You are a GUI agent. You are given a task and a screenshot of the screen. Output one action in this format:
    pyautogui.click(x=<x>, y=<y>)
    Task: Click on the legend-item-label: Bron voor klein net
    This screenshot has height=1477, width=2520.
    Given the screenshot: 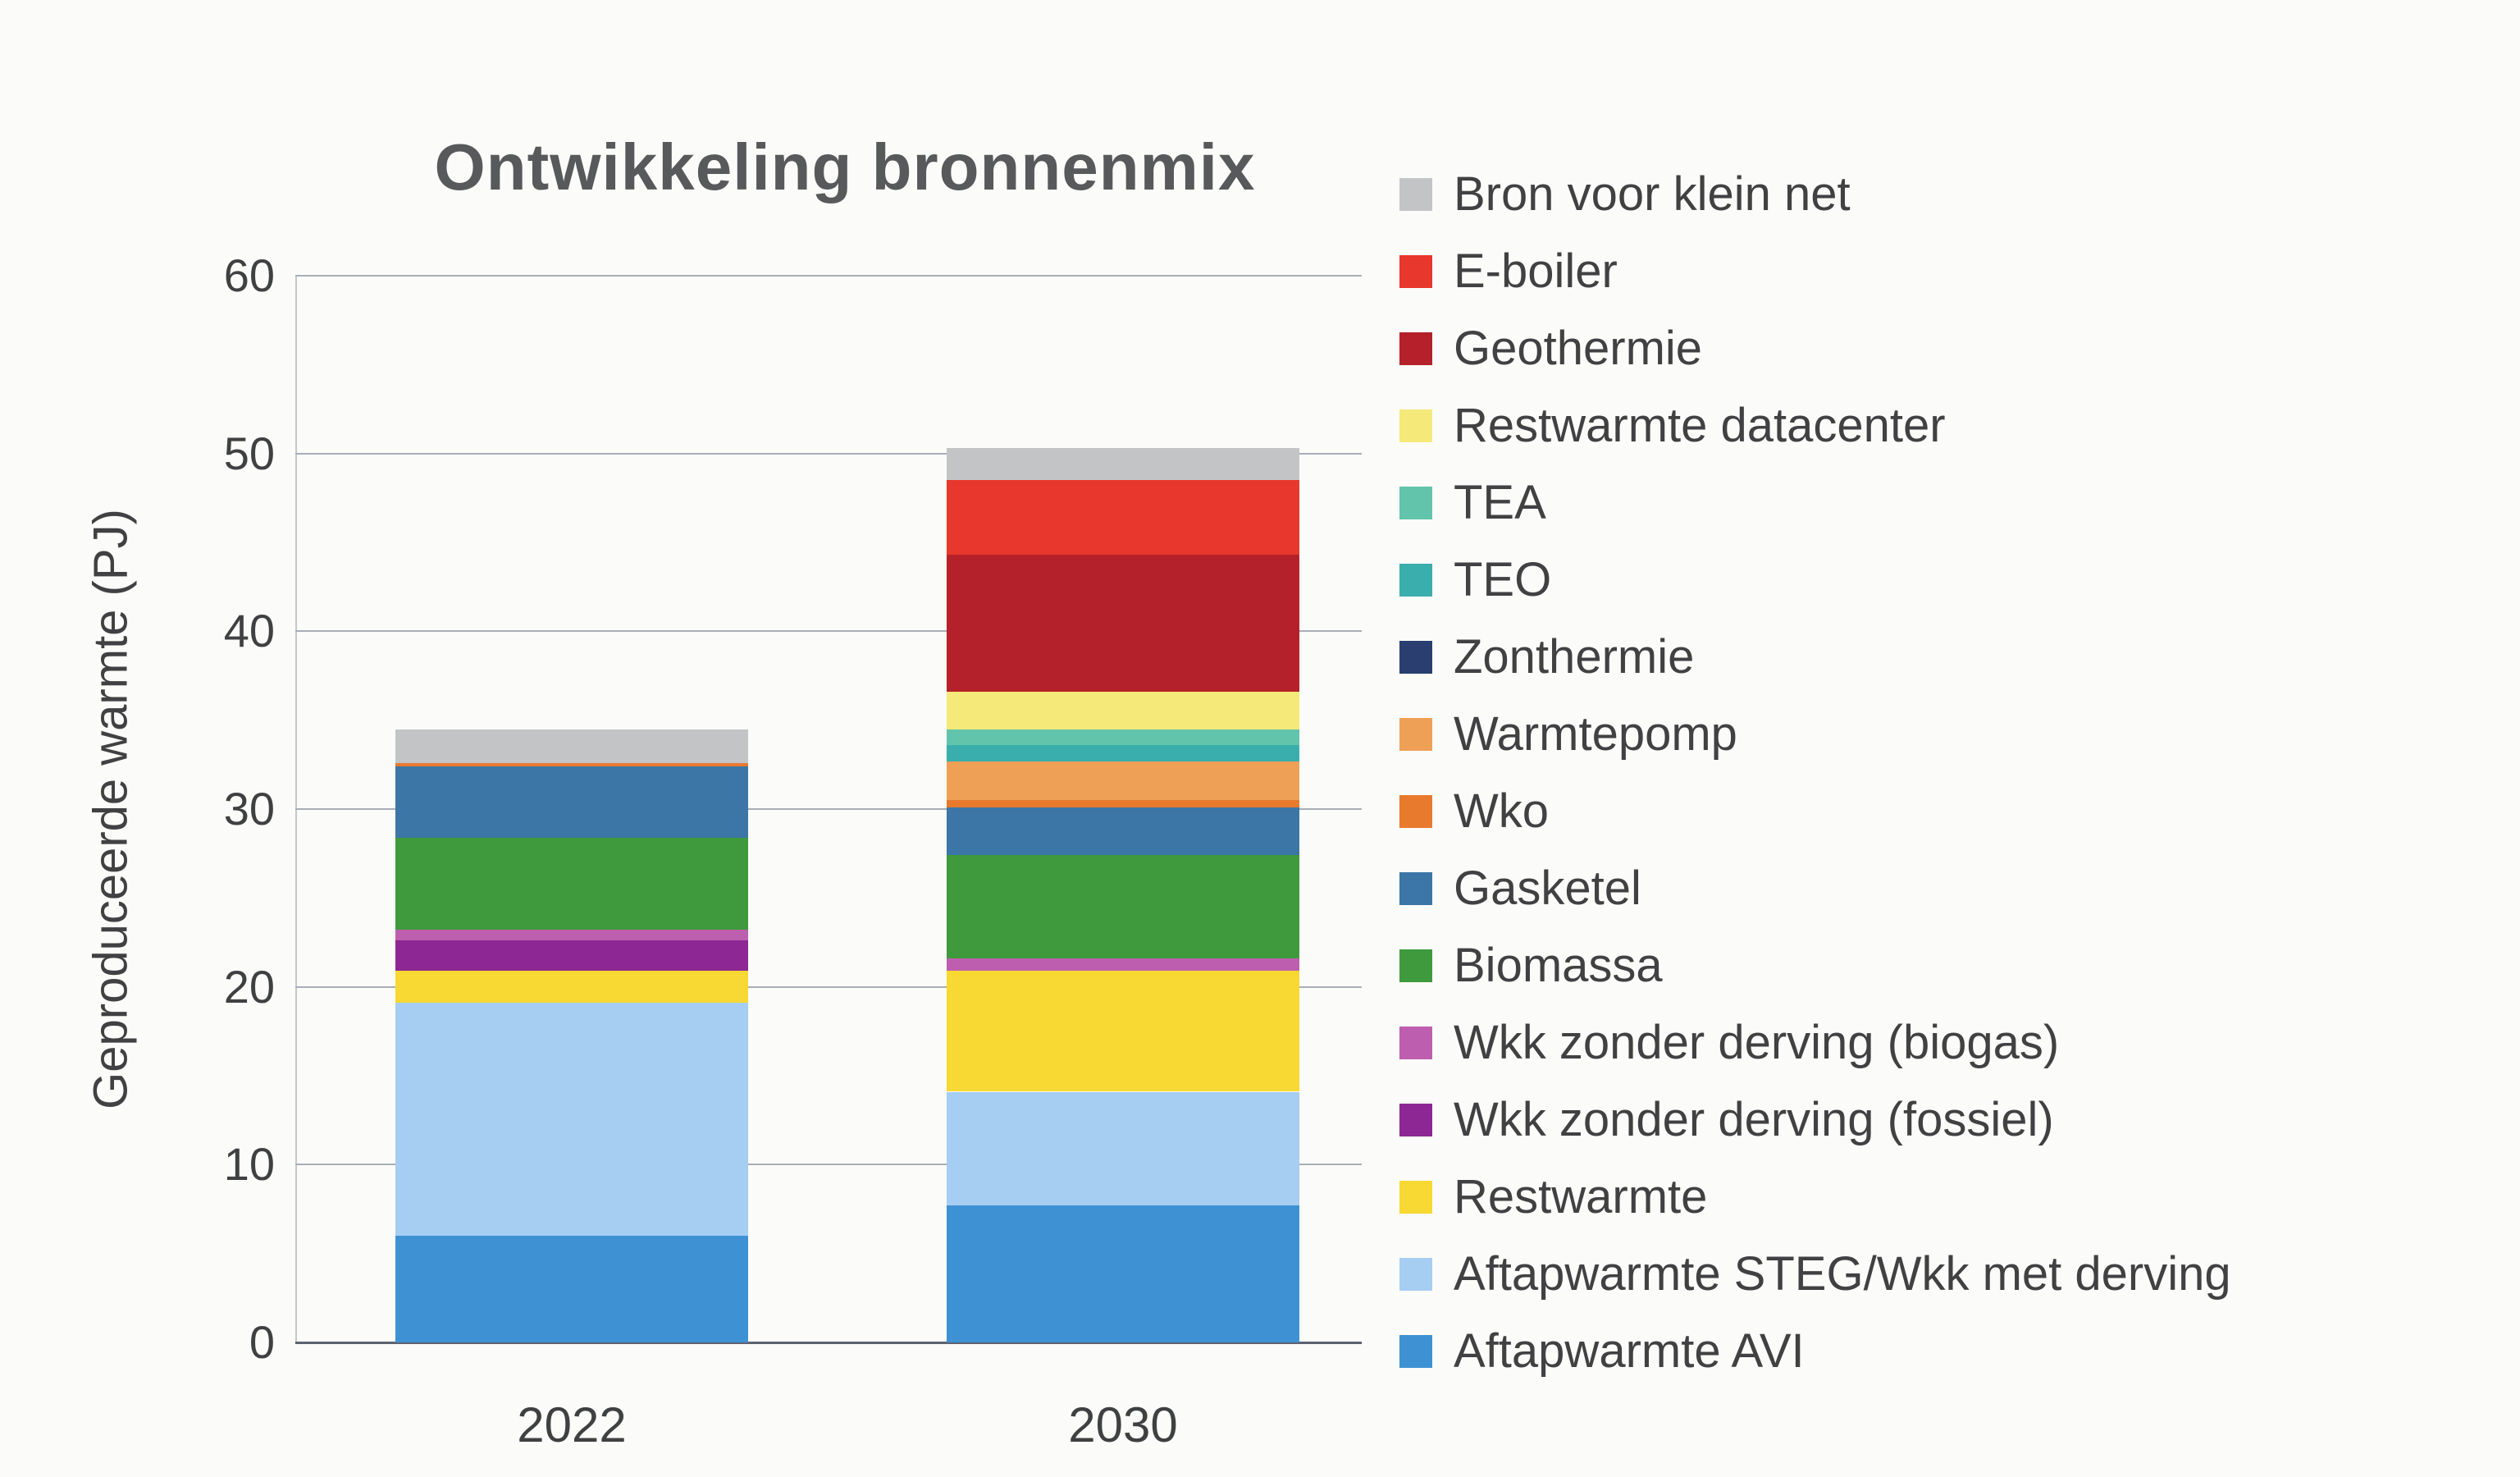 What is the action you would take?
    pyautogui.click(x=1652, y=194)
    